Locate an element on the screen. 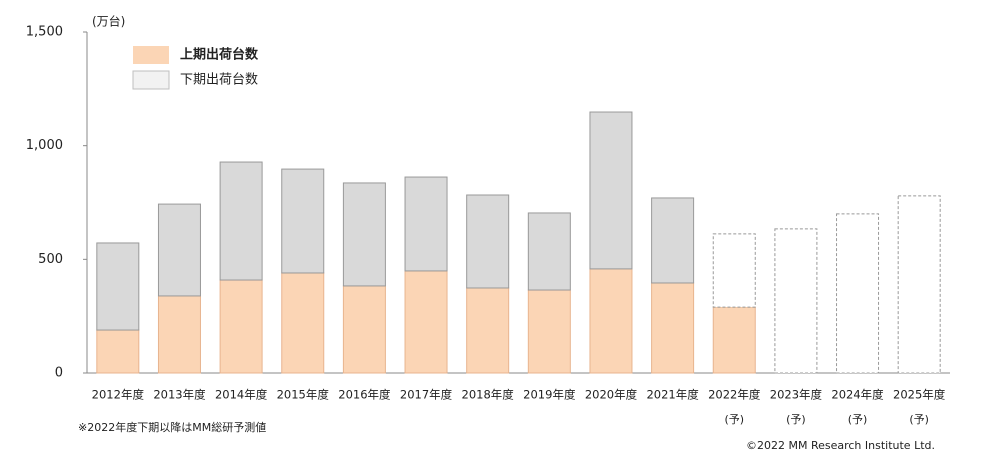 The image size is (985, 468). unit-label: (万台) is located at coordinates (108, 21).